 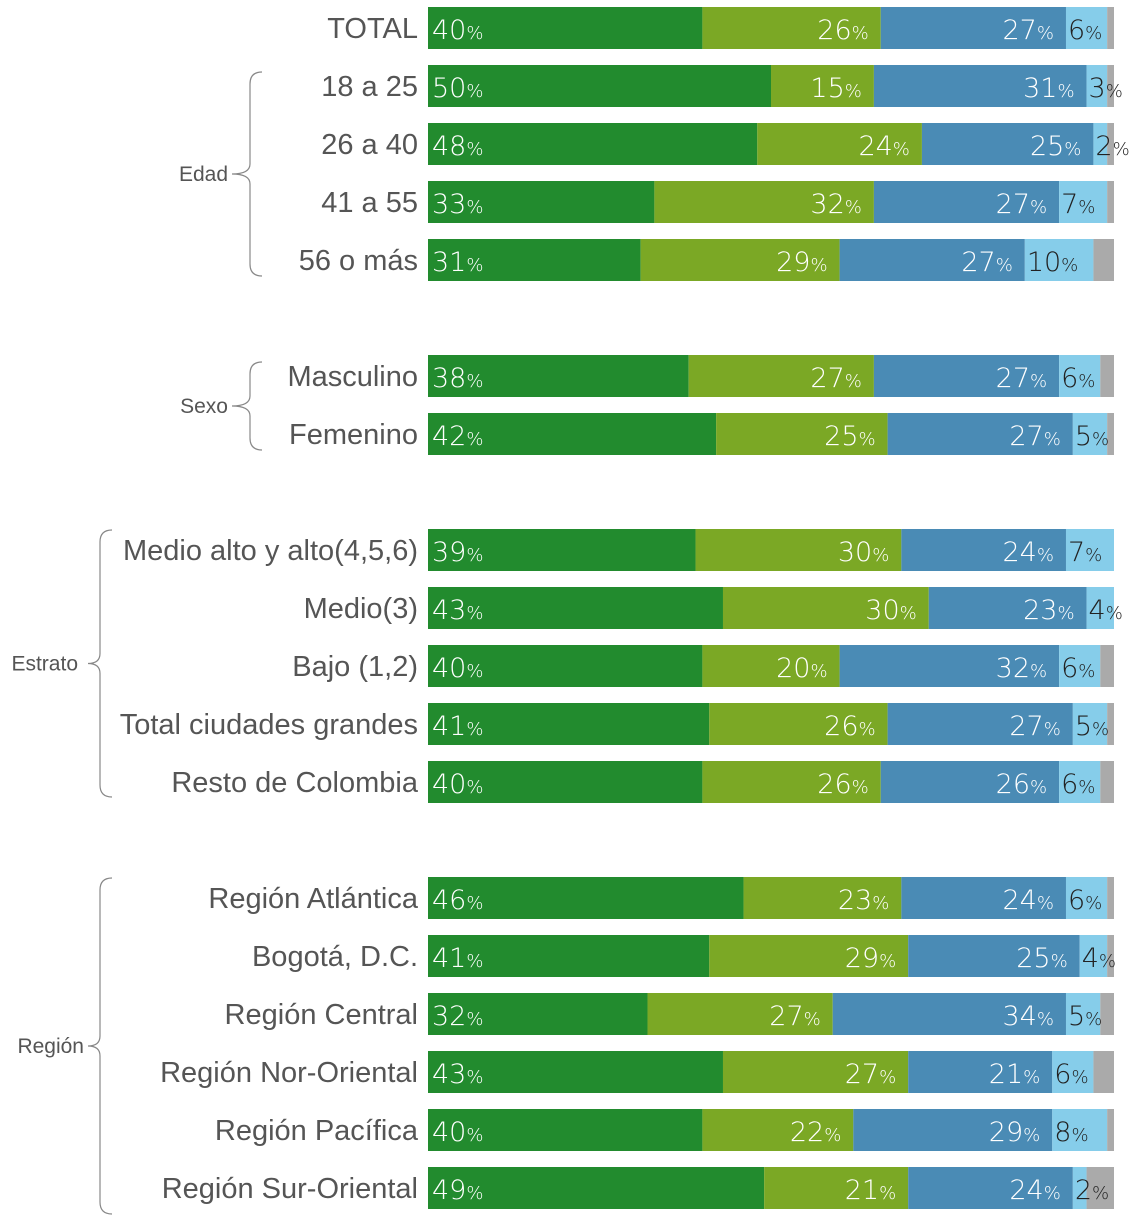 I want to click on bar-row: Región Pacífica 40% 22% 29% 8%, so click(x=664, y=1130).